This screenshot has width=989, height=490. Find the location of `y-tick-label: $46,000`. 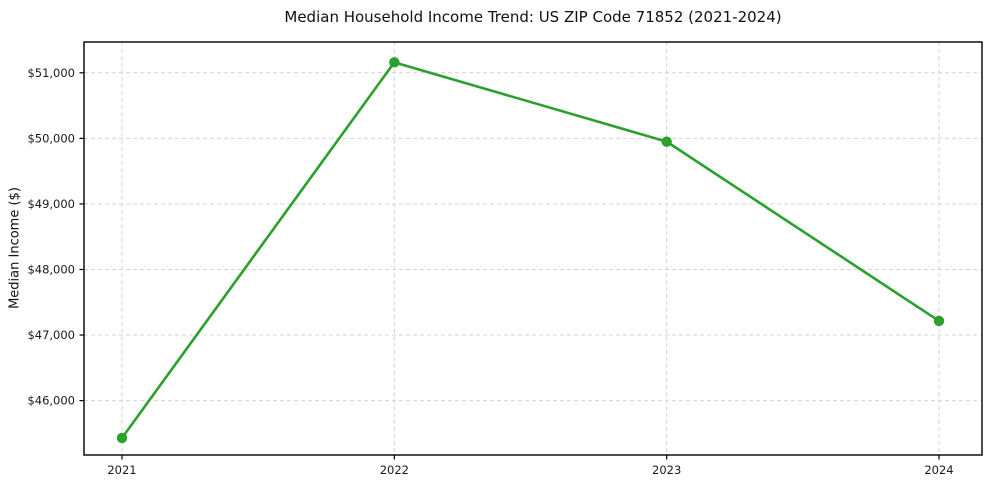

y-tick-label: $46,000 is located at coordinates (51, 401).